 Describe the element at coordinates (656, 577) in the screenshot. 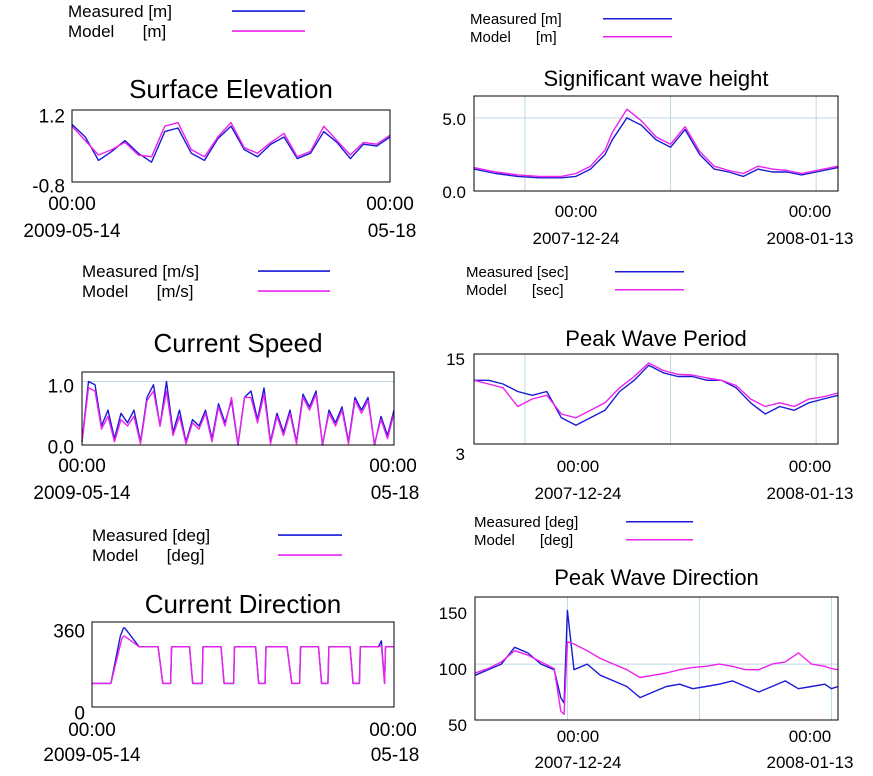

I see `chart-title: Peak Wave Direction` at that location.